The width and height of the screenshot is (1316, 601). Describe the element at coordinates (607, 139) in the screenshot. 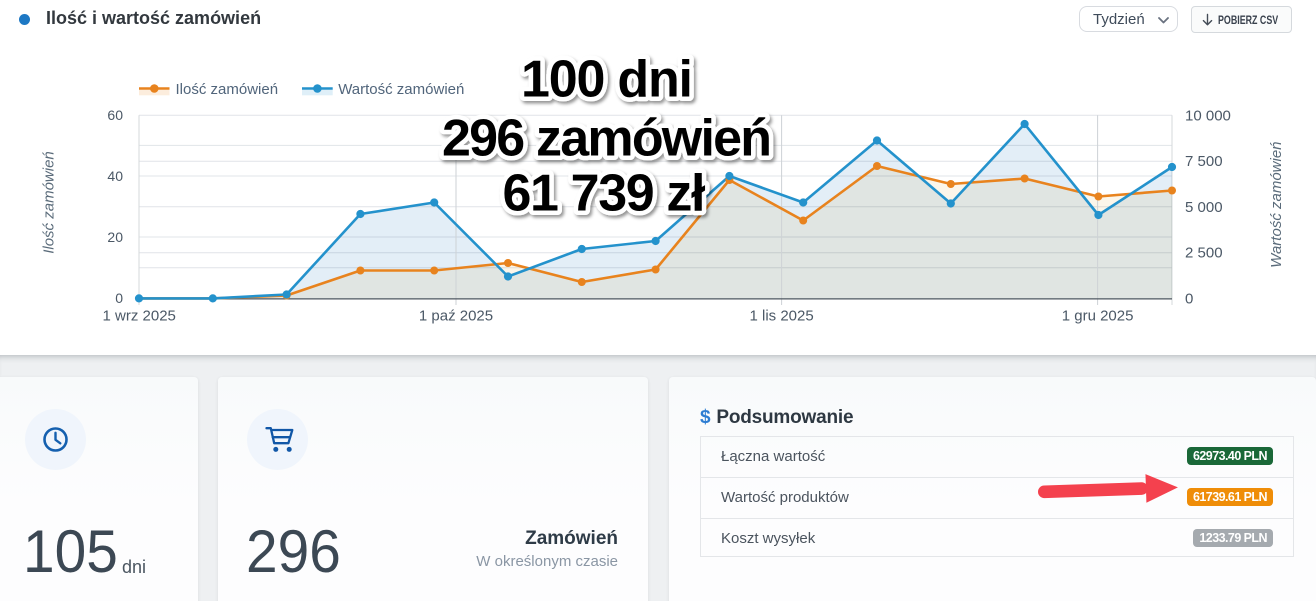

I see `svg-text: 296 zamówień` at that location.